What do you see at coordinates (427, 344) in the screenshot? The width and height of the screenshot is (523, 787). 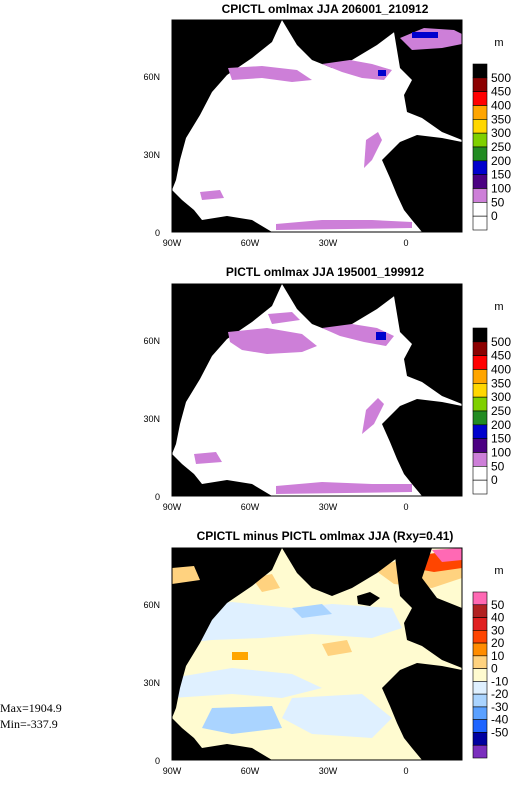 I see `panel2-land-europe` at bounding box center [427, 344].